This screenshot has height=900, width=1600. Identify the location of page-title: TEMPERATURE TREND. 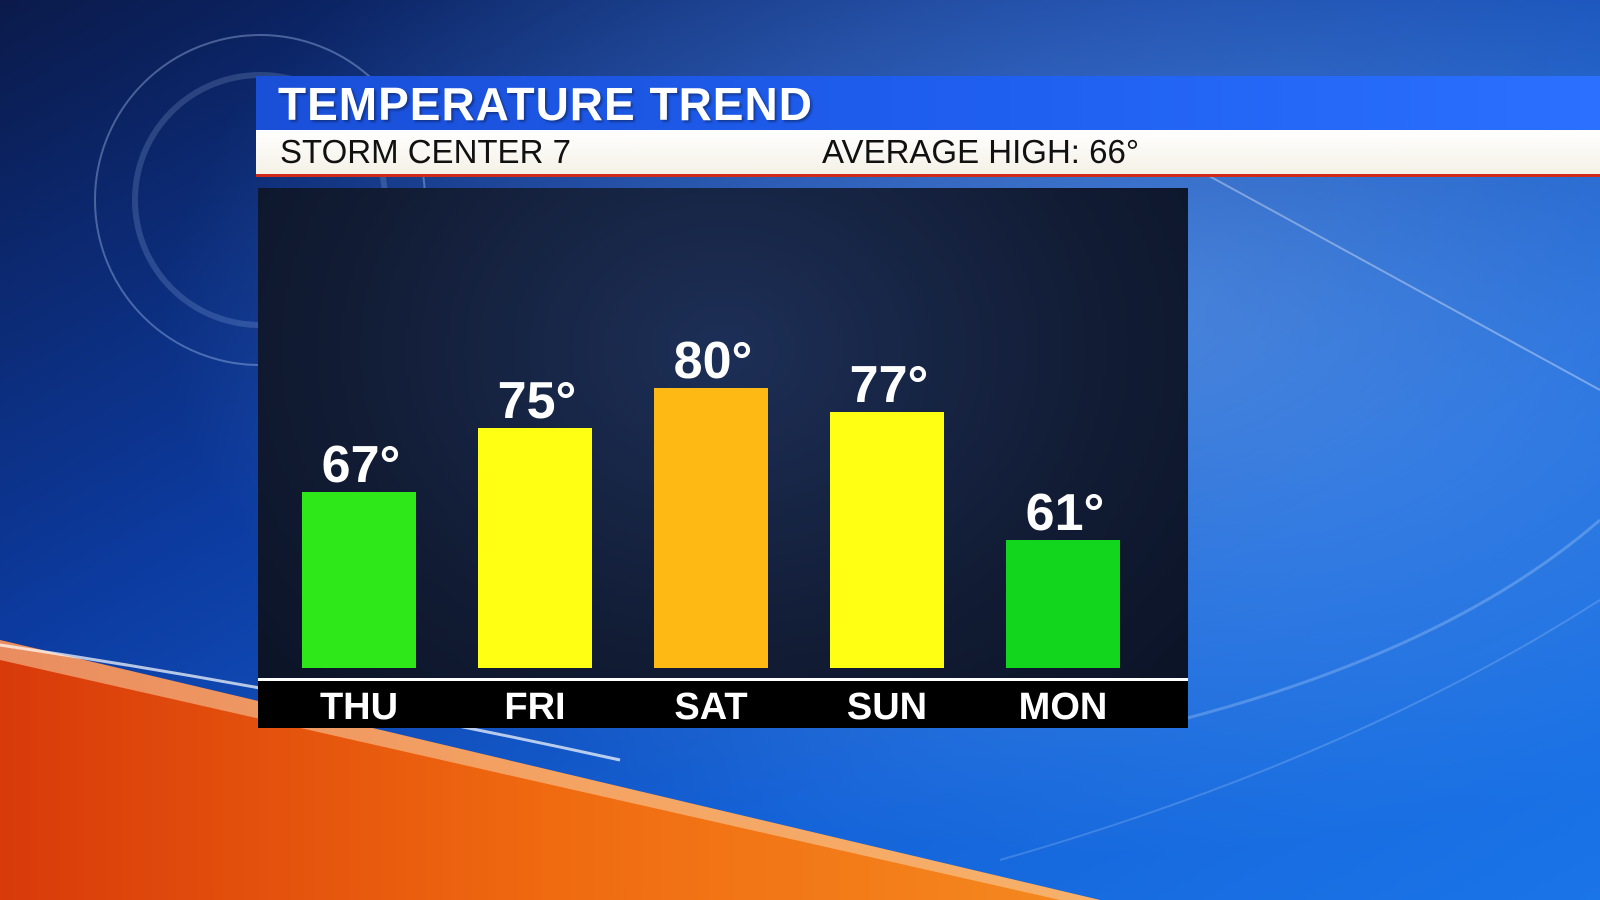
(545, 104).